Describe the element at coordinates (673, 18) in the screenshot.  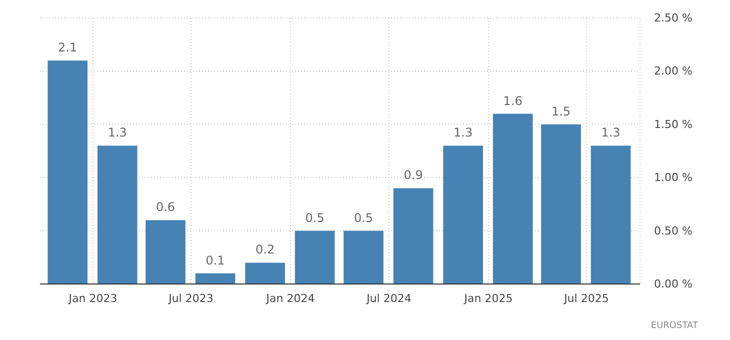
I see `y-tick-label: 2.50 %` at that location.